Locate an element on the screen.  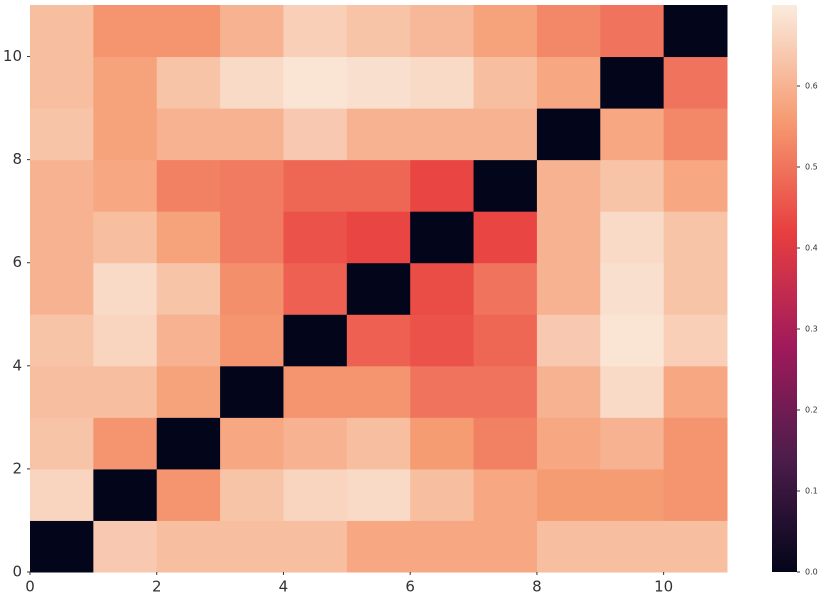
colorbar-tick-label: 0.2 is located at coordinates (811, 410).